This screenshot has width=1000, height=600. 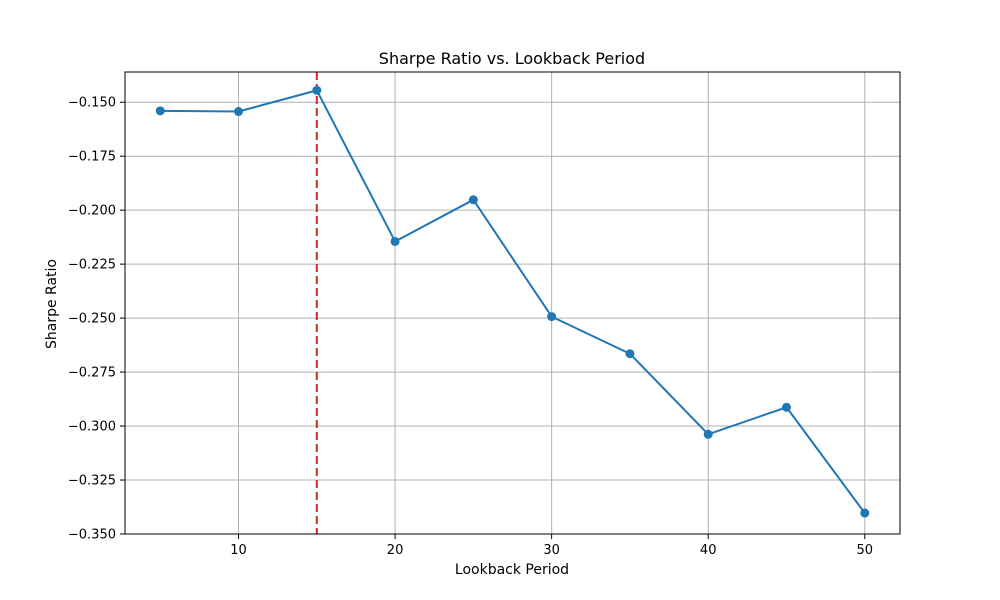 I want to click on y-tick-label: −0.300, so click(x=92, y=427).